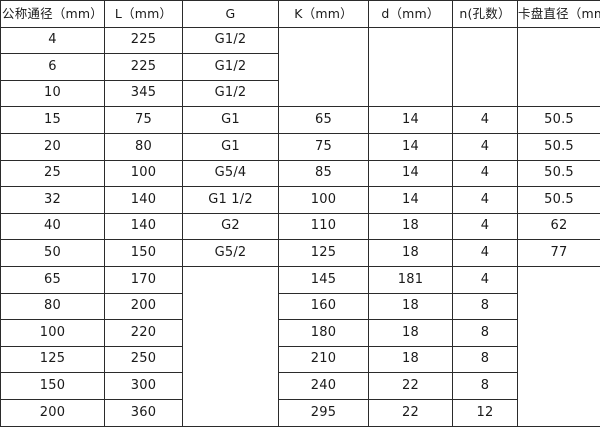 This screenshot has width=600, height=427. I want to click on cell-nominal-diameter: 6, so click(53, 67).